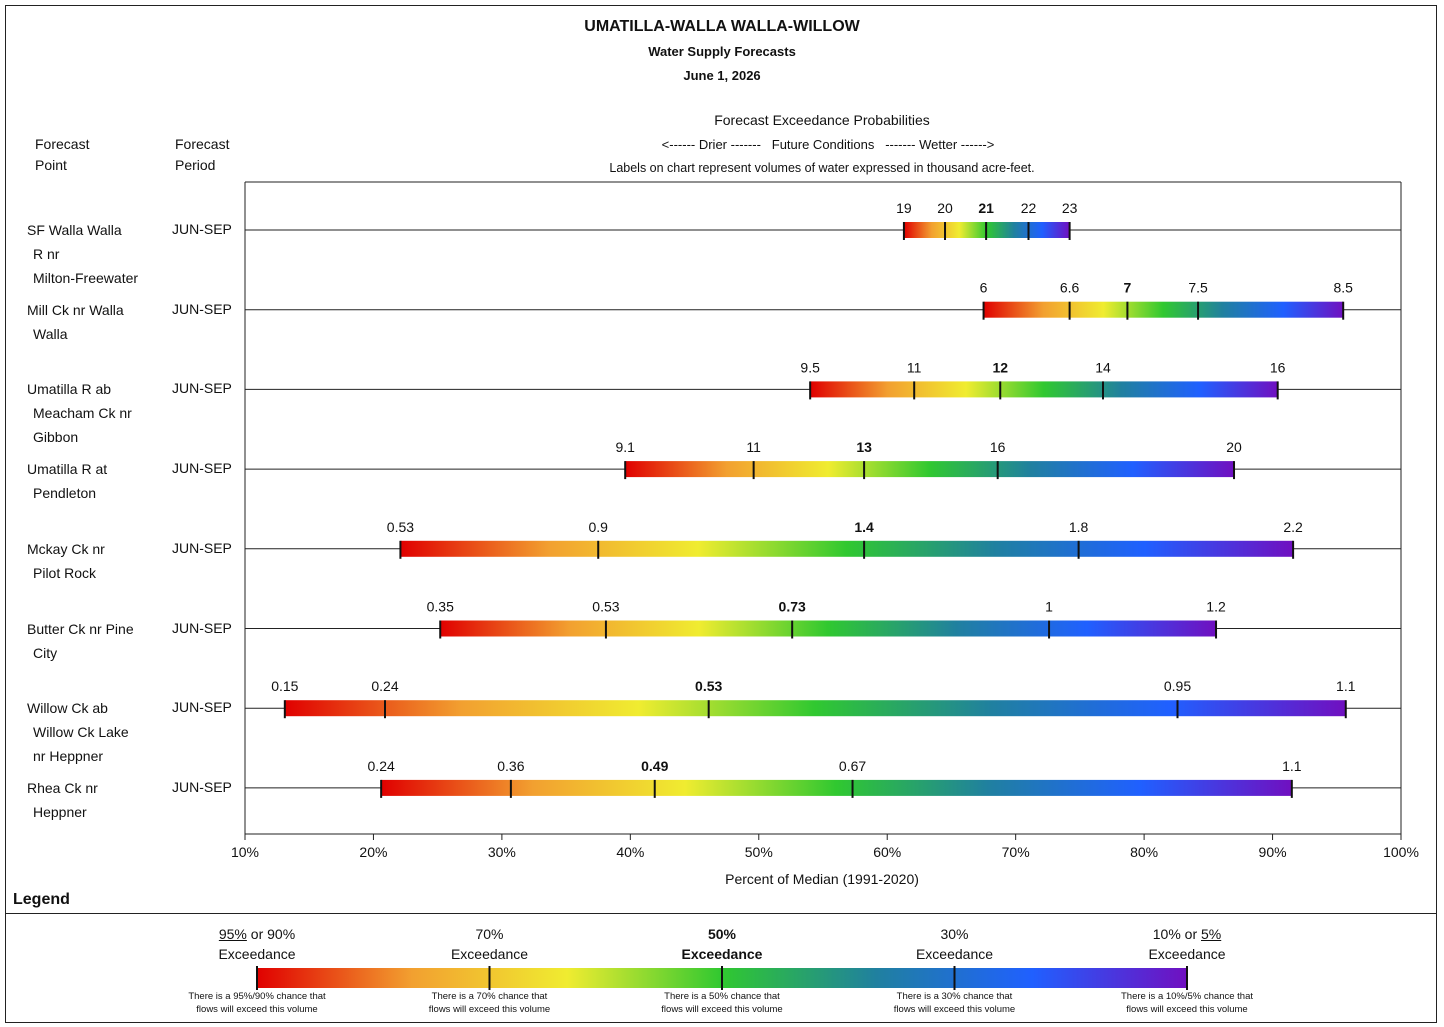 Image resolution: width=1444 pixels, height=1027 pixels. Describe the element at coordinates (722, 75) in the screenshot. I see `forecast-date: June 1, 2026` at that location.